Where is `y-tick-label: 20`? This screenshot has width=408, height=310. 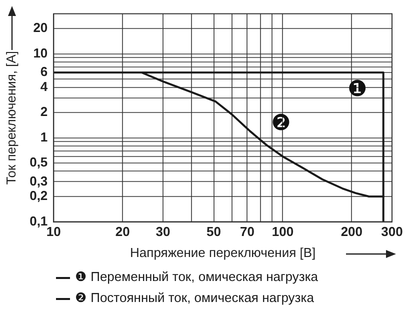 y-tick-label: 20 is located at coordinates (40, 28).